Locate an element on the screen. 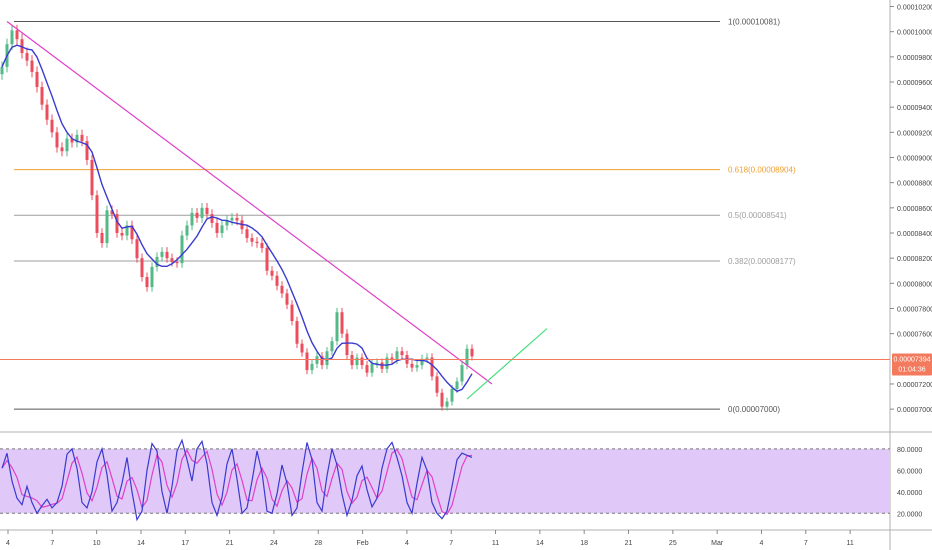  rsi-tick-label: 60.0000 is located at coordinates (909, 471).